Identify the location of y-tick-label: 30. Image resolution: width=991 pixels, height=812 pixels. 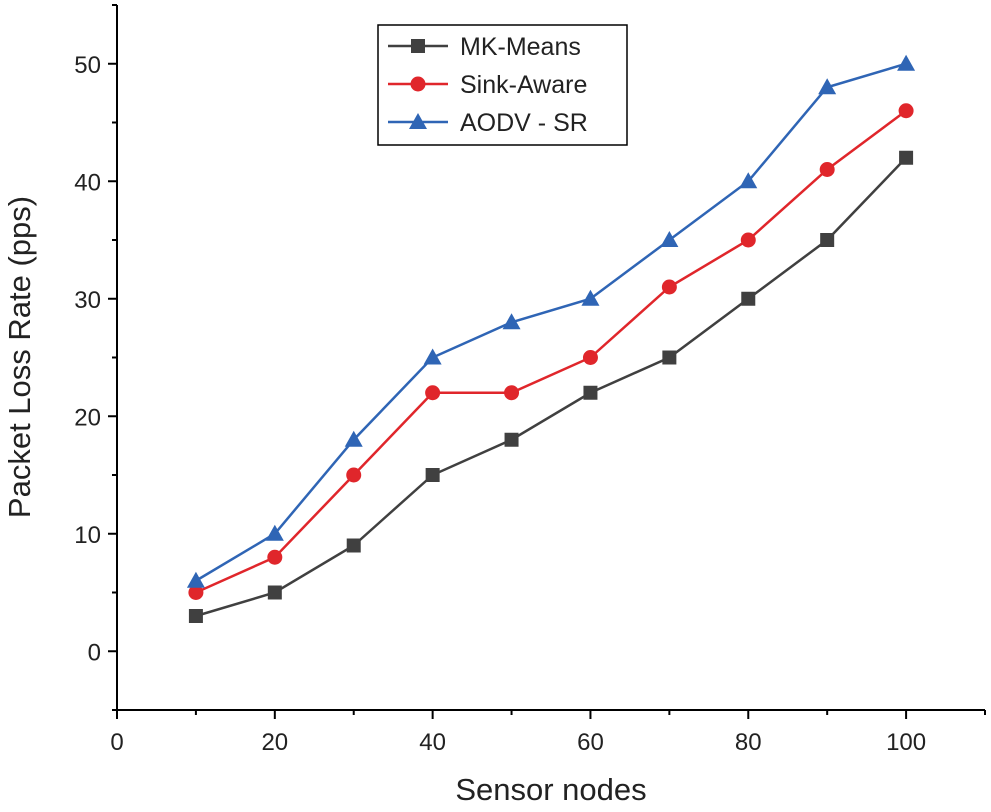
(87, 300).